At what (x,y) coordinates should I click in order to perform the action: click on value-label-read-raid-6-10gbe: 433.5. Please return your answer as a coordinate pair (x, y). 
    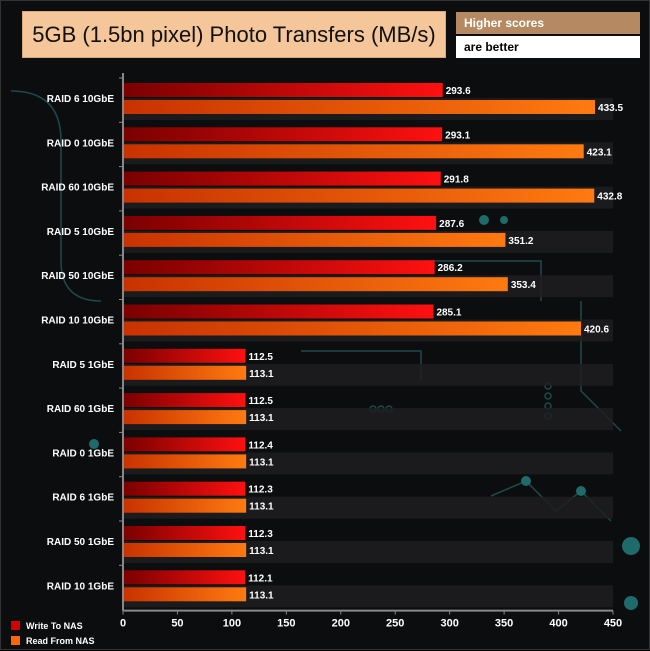
    Looking at the image, I should click on (610, 108).